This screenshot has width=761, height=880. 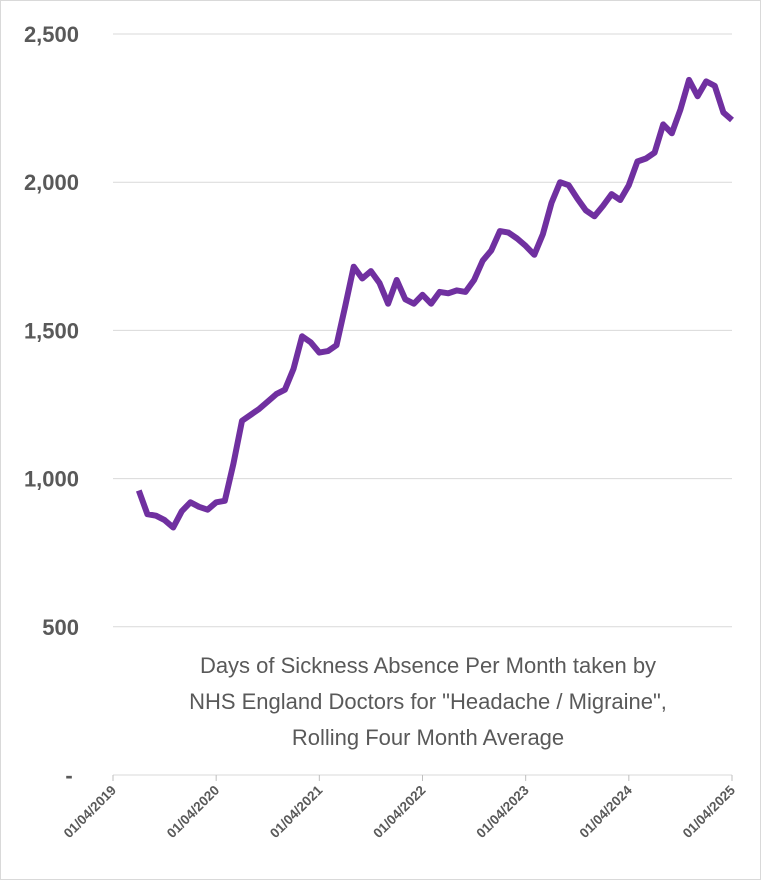 I want to click on y-tick-label: -, so click(x=68, y=775).